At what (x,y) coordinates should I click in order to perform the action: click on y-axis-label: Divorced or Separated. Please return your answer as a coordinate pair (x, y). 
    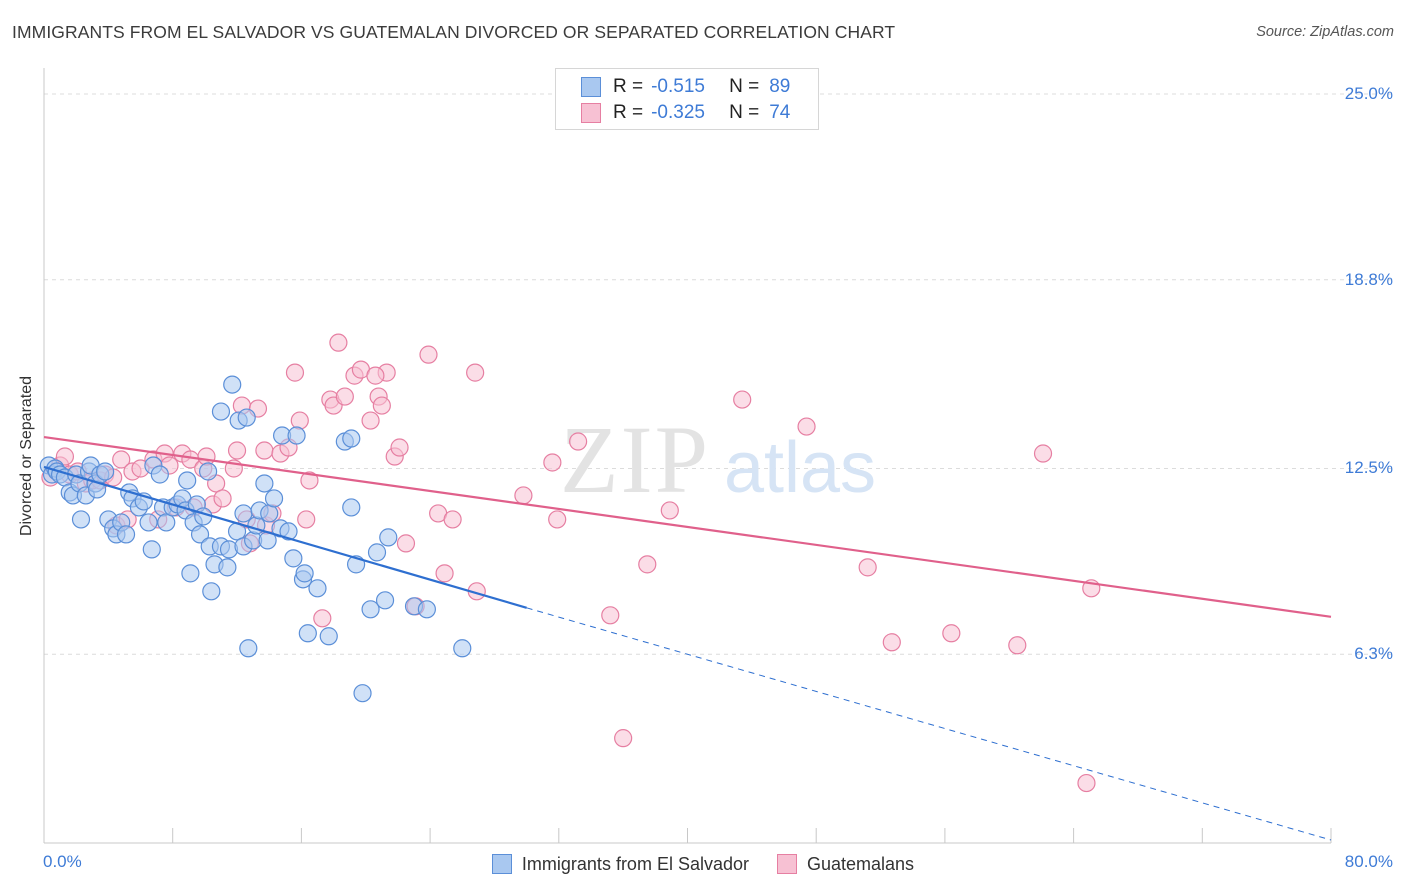
    Looking at the image, I should click on (26, 456).